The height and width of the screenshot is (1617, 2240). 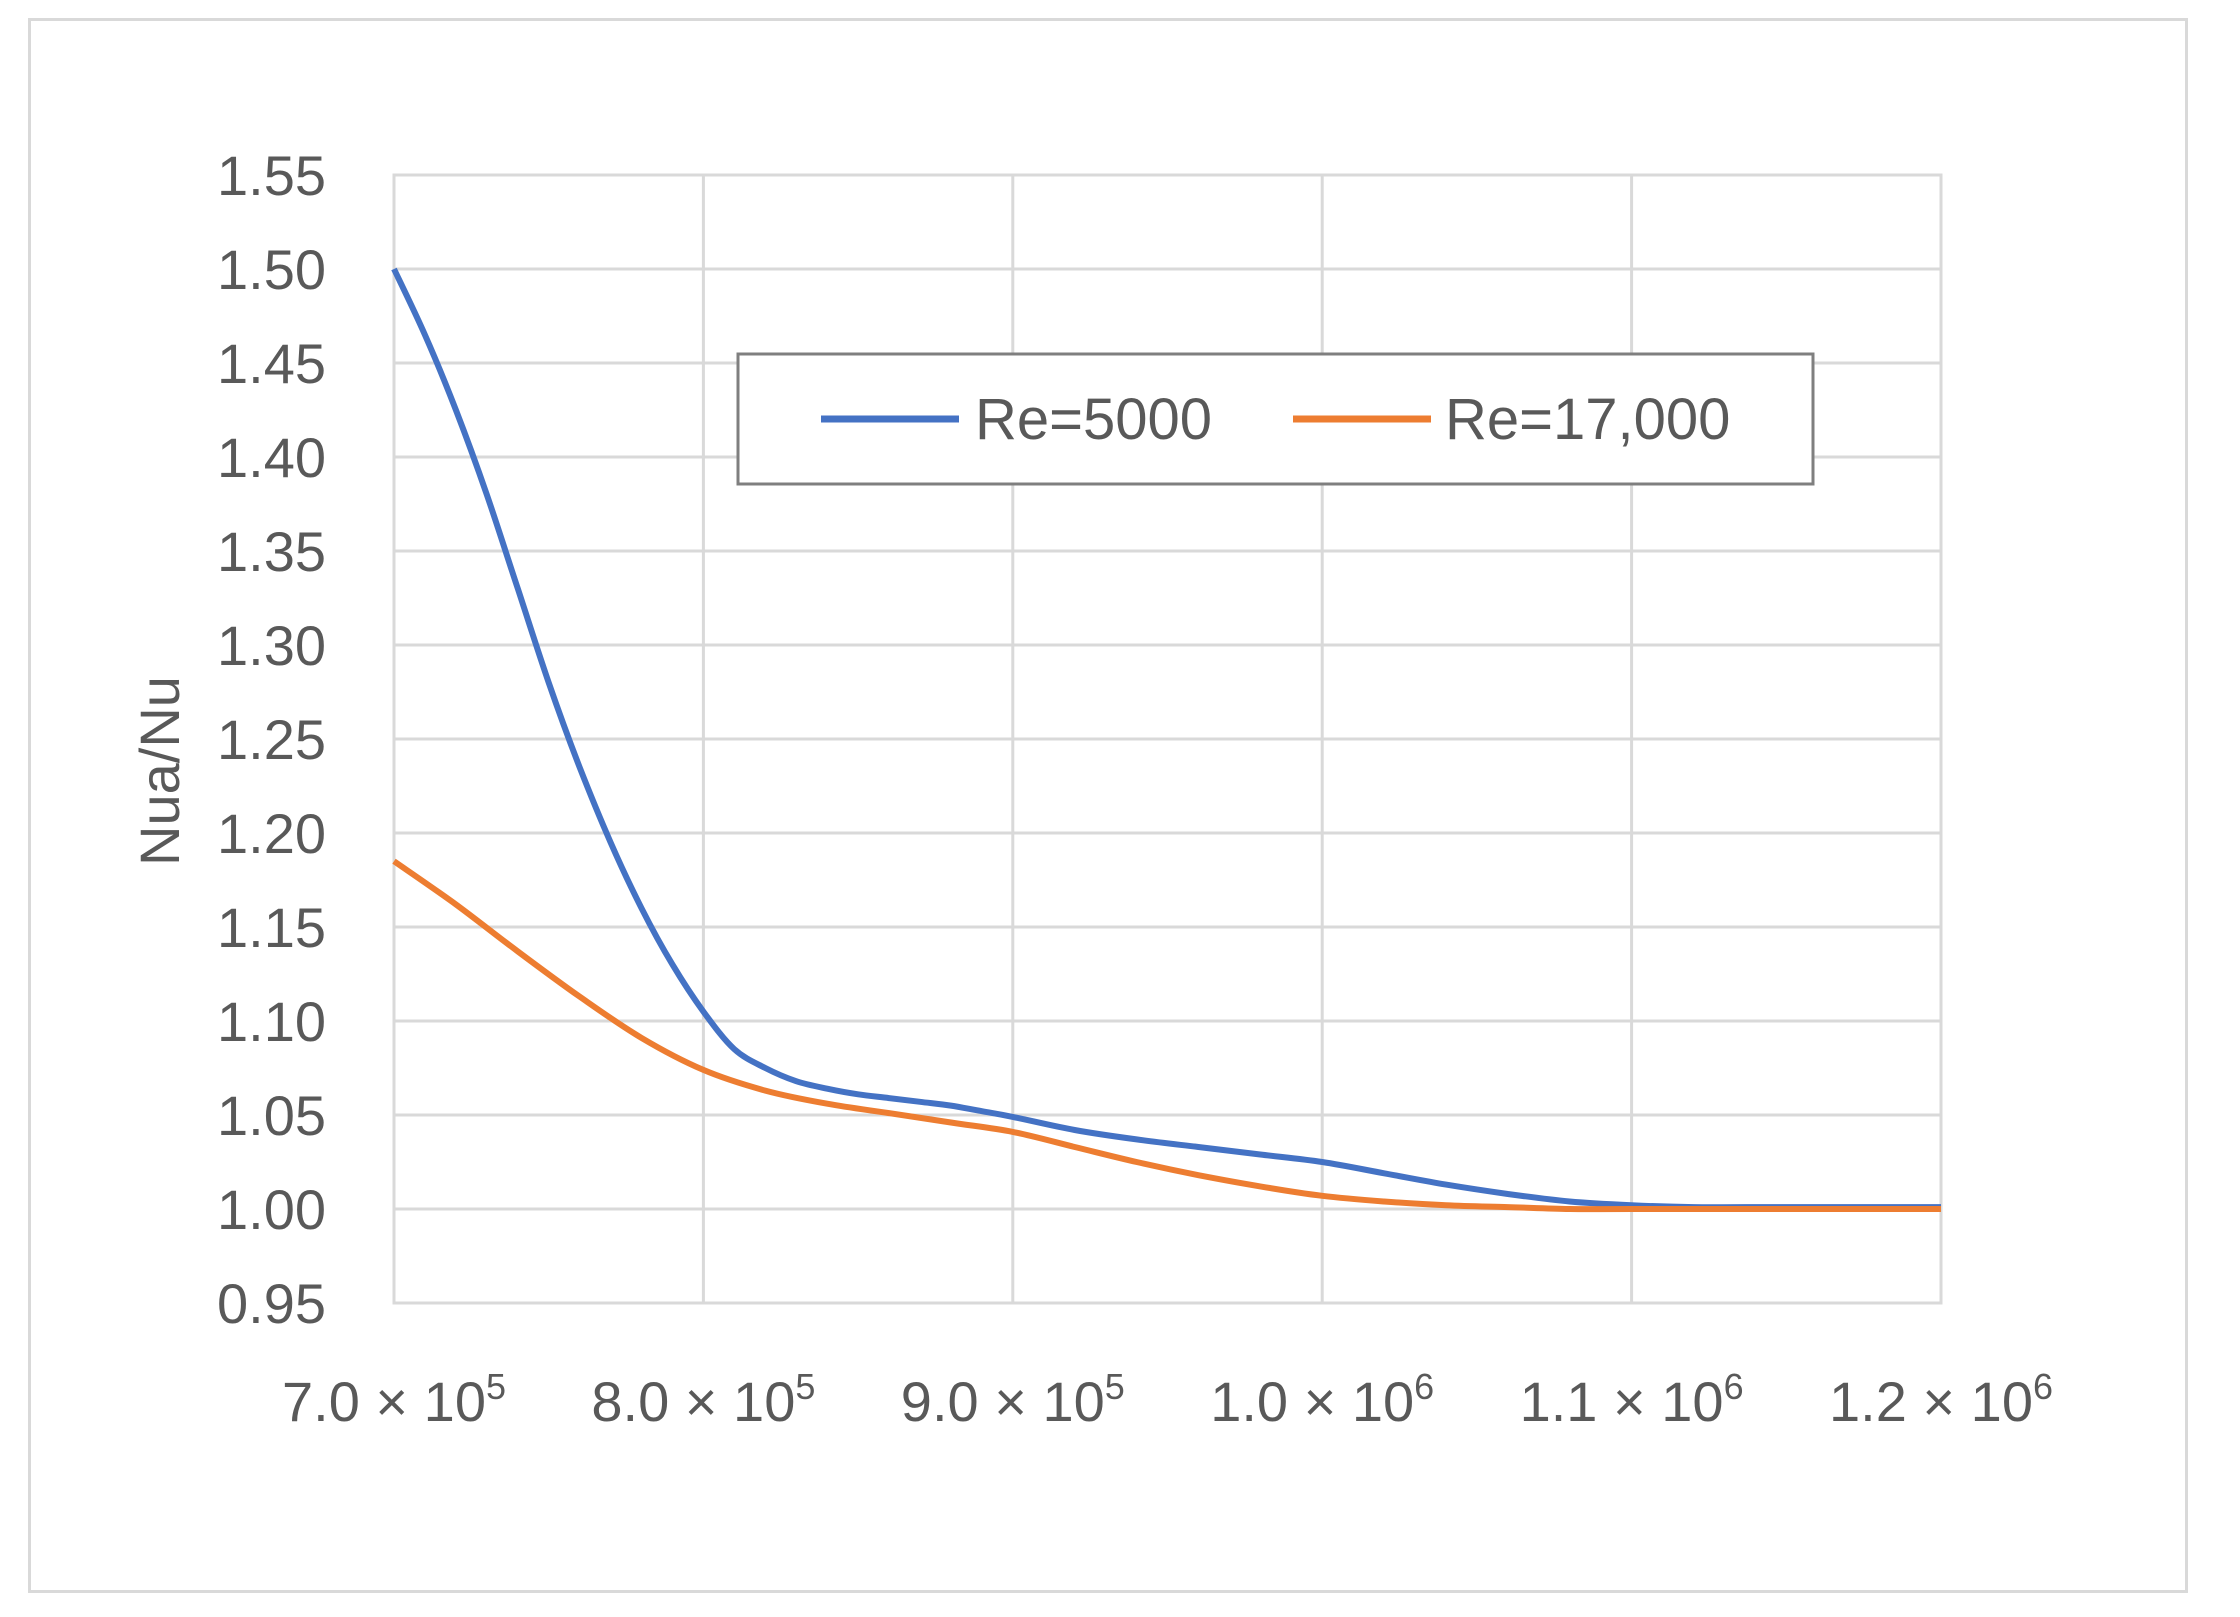 I want to click on y-axis-title: Nua/Nu, so click(x=159, y=771).